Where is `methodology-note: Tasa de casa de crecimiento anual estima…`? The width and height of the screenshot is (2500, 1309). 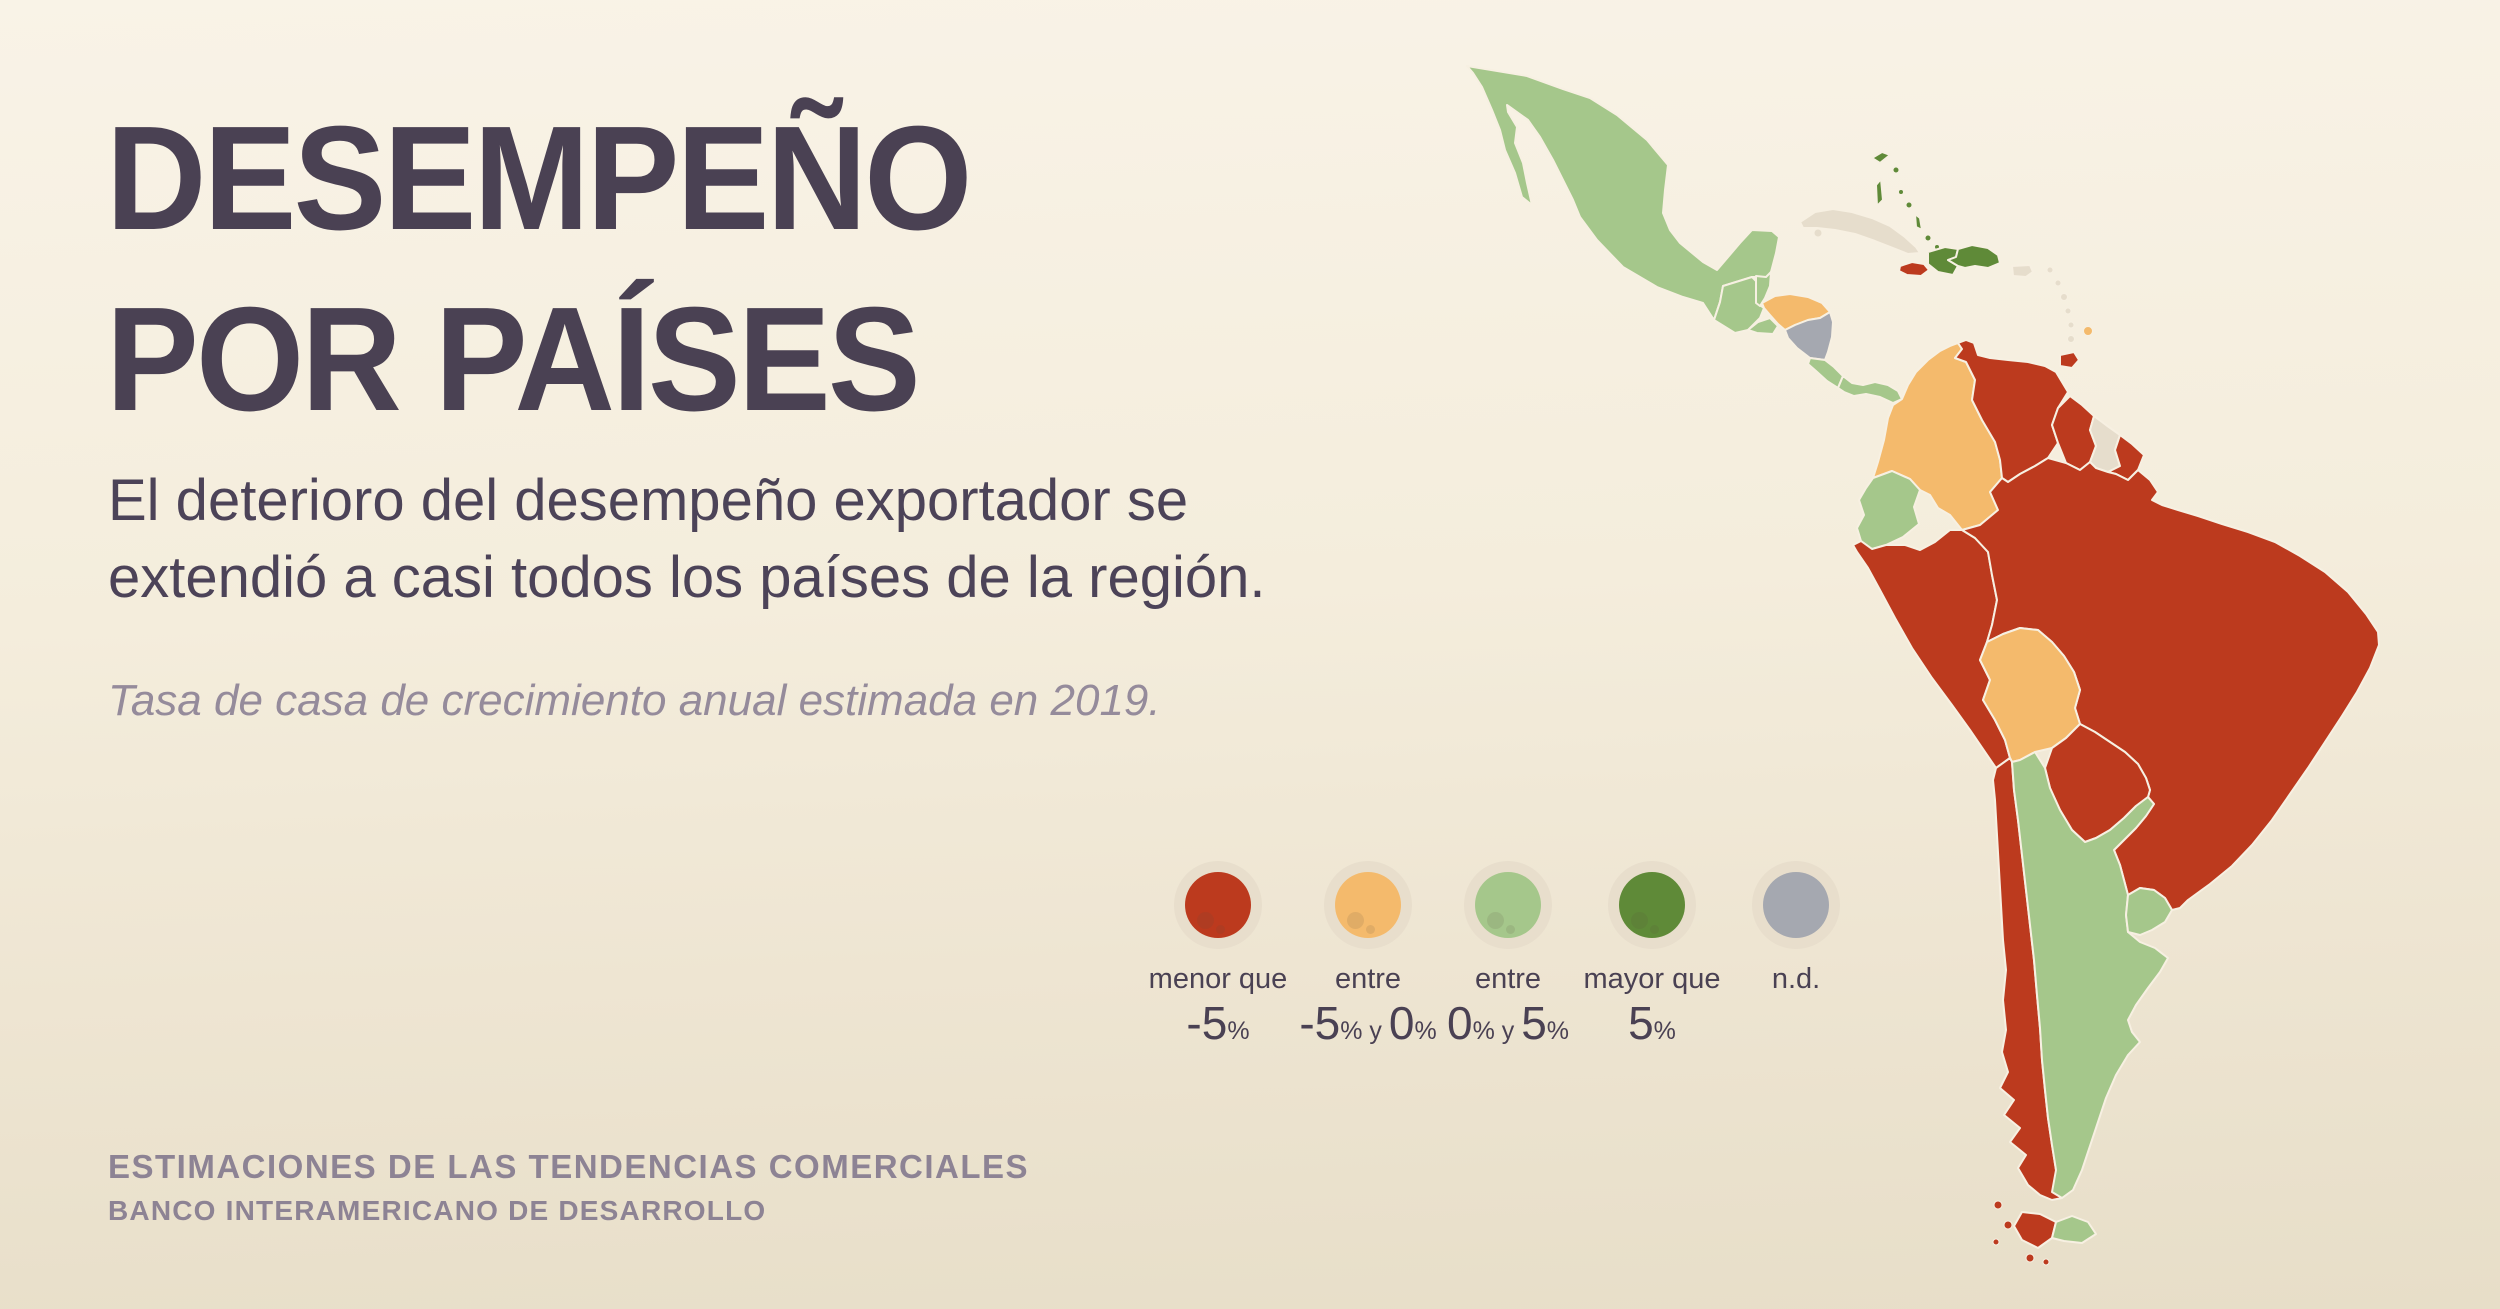
methodology-note: Tasa de casa de crecimiento anual estima… is located at coordinates (634, 700).